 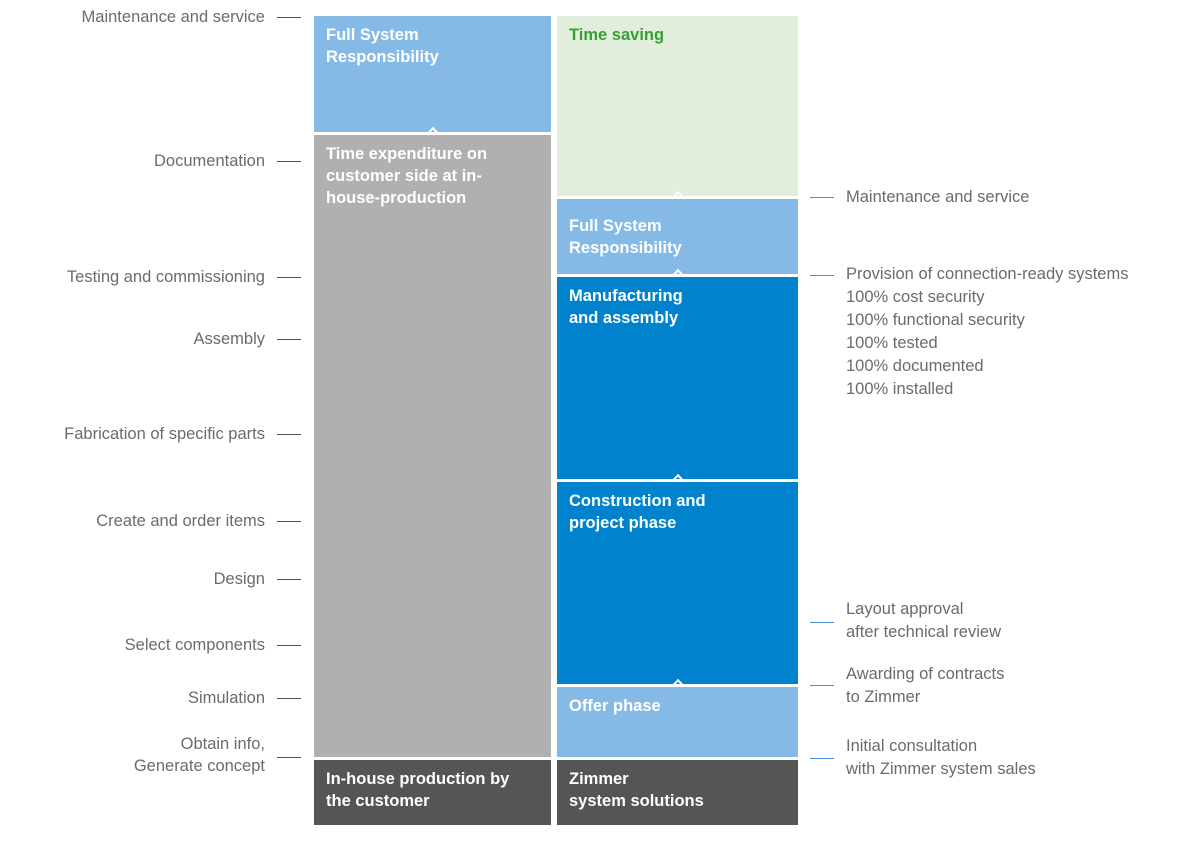 What do you see at coordinates (925, 685) in the screenshot?
I see `right-label-awarding: Awarding of contracts to Zimmer` at bounding box center [925, 685].